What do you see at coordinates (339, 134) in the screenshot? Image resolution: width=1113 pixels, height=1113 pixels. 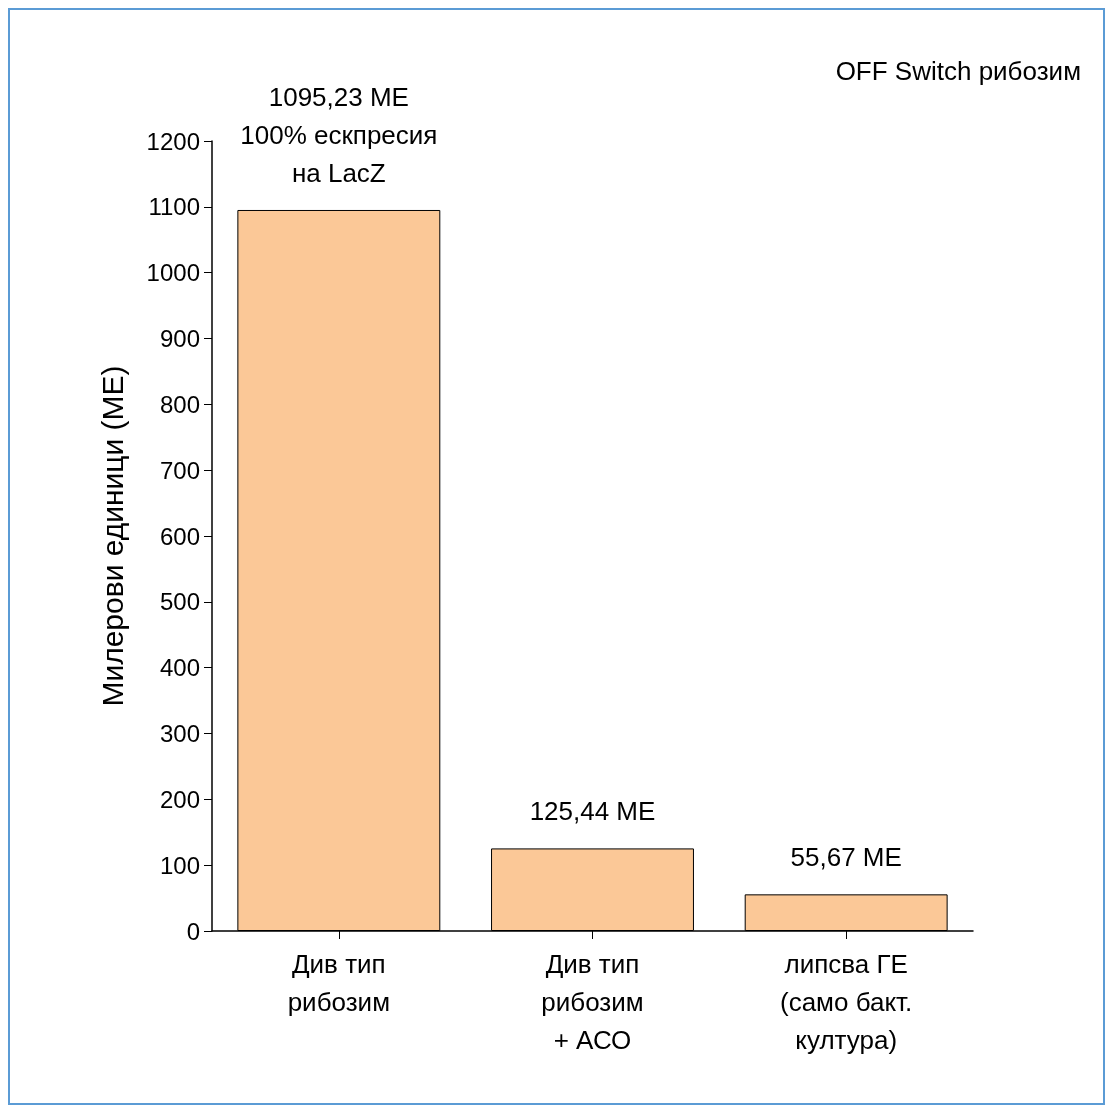 I see `data-label: 1095,23 МЕ 100% ескпресия на LacZ` at bounding box center [339, 134].